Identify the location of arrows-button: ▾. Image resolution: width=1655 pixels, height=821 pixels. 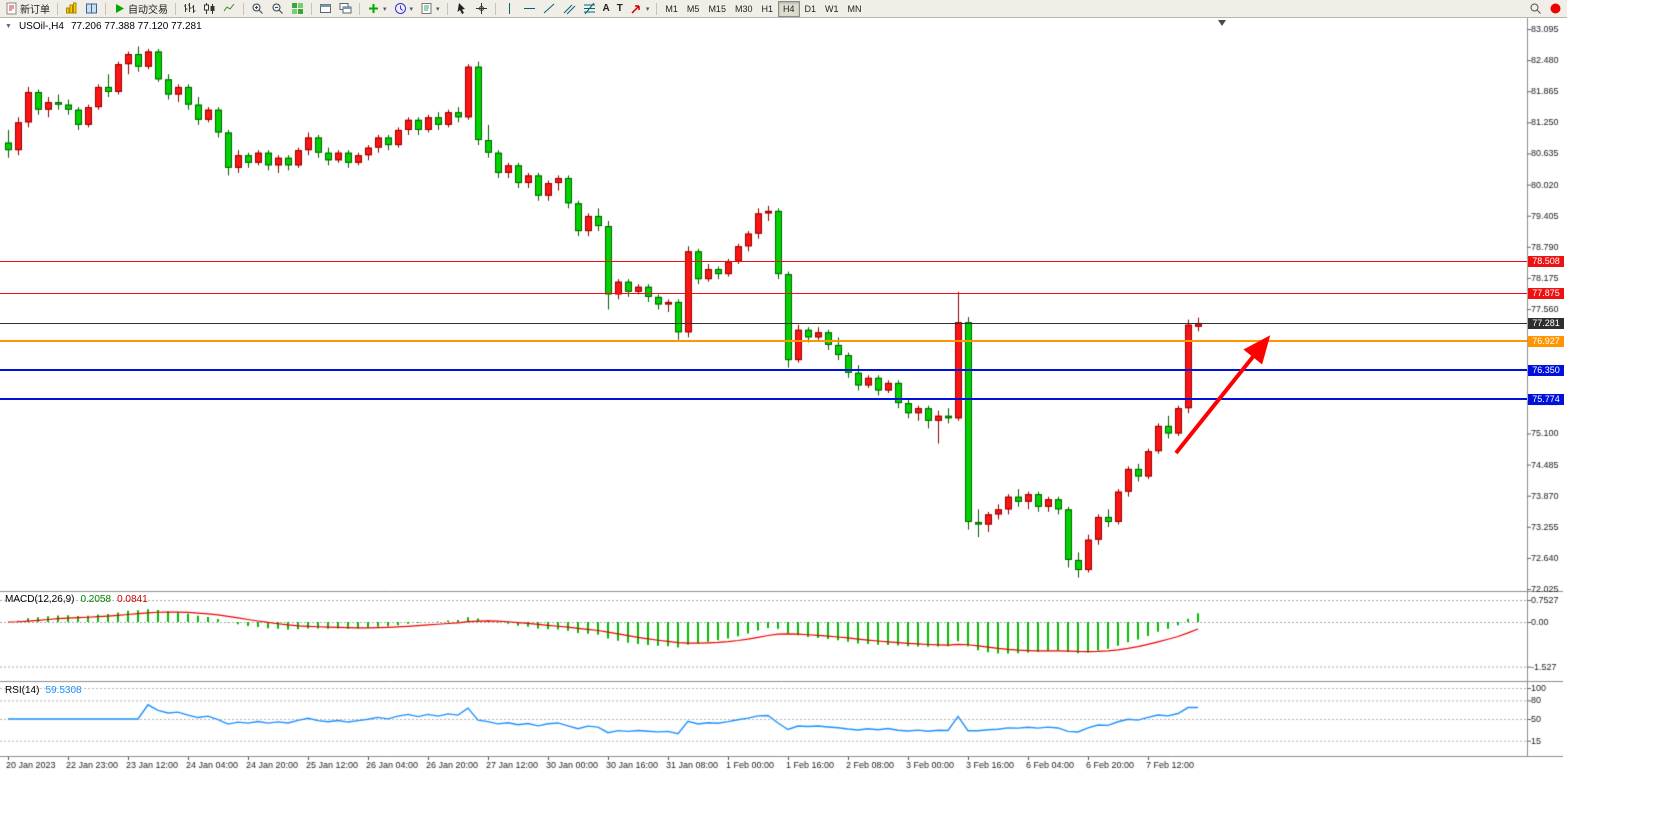
(640, 8).